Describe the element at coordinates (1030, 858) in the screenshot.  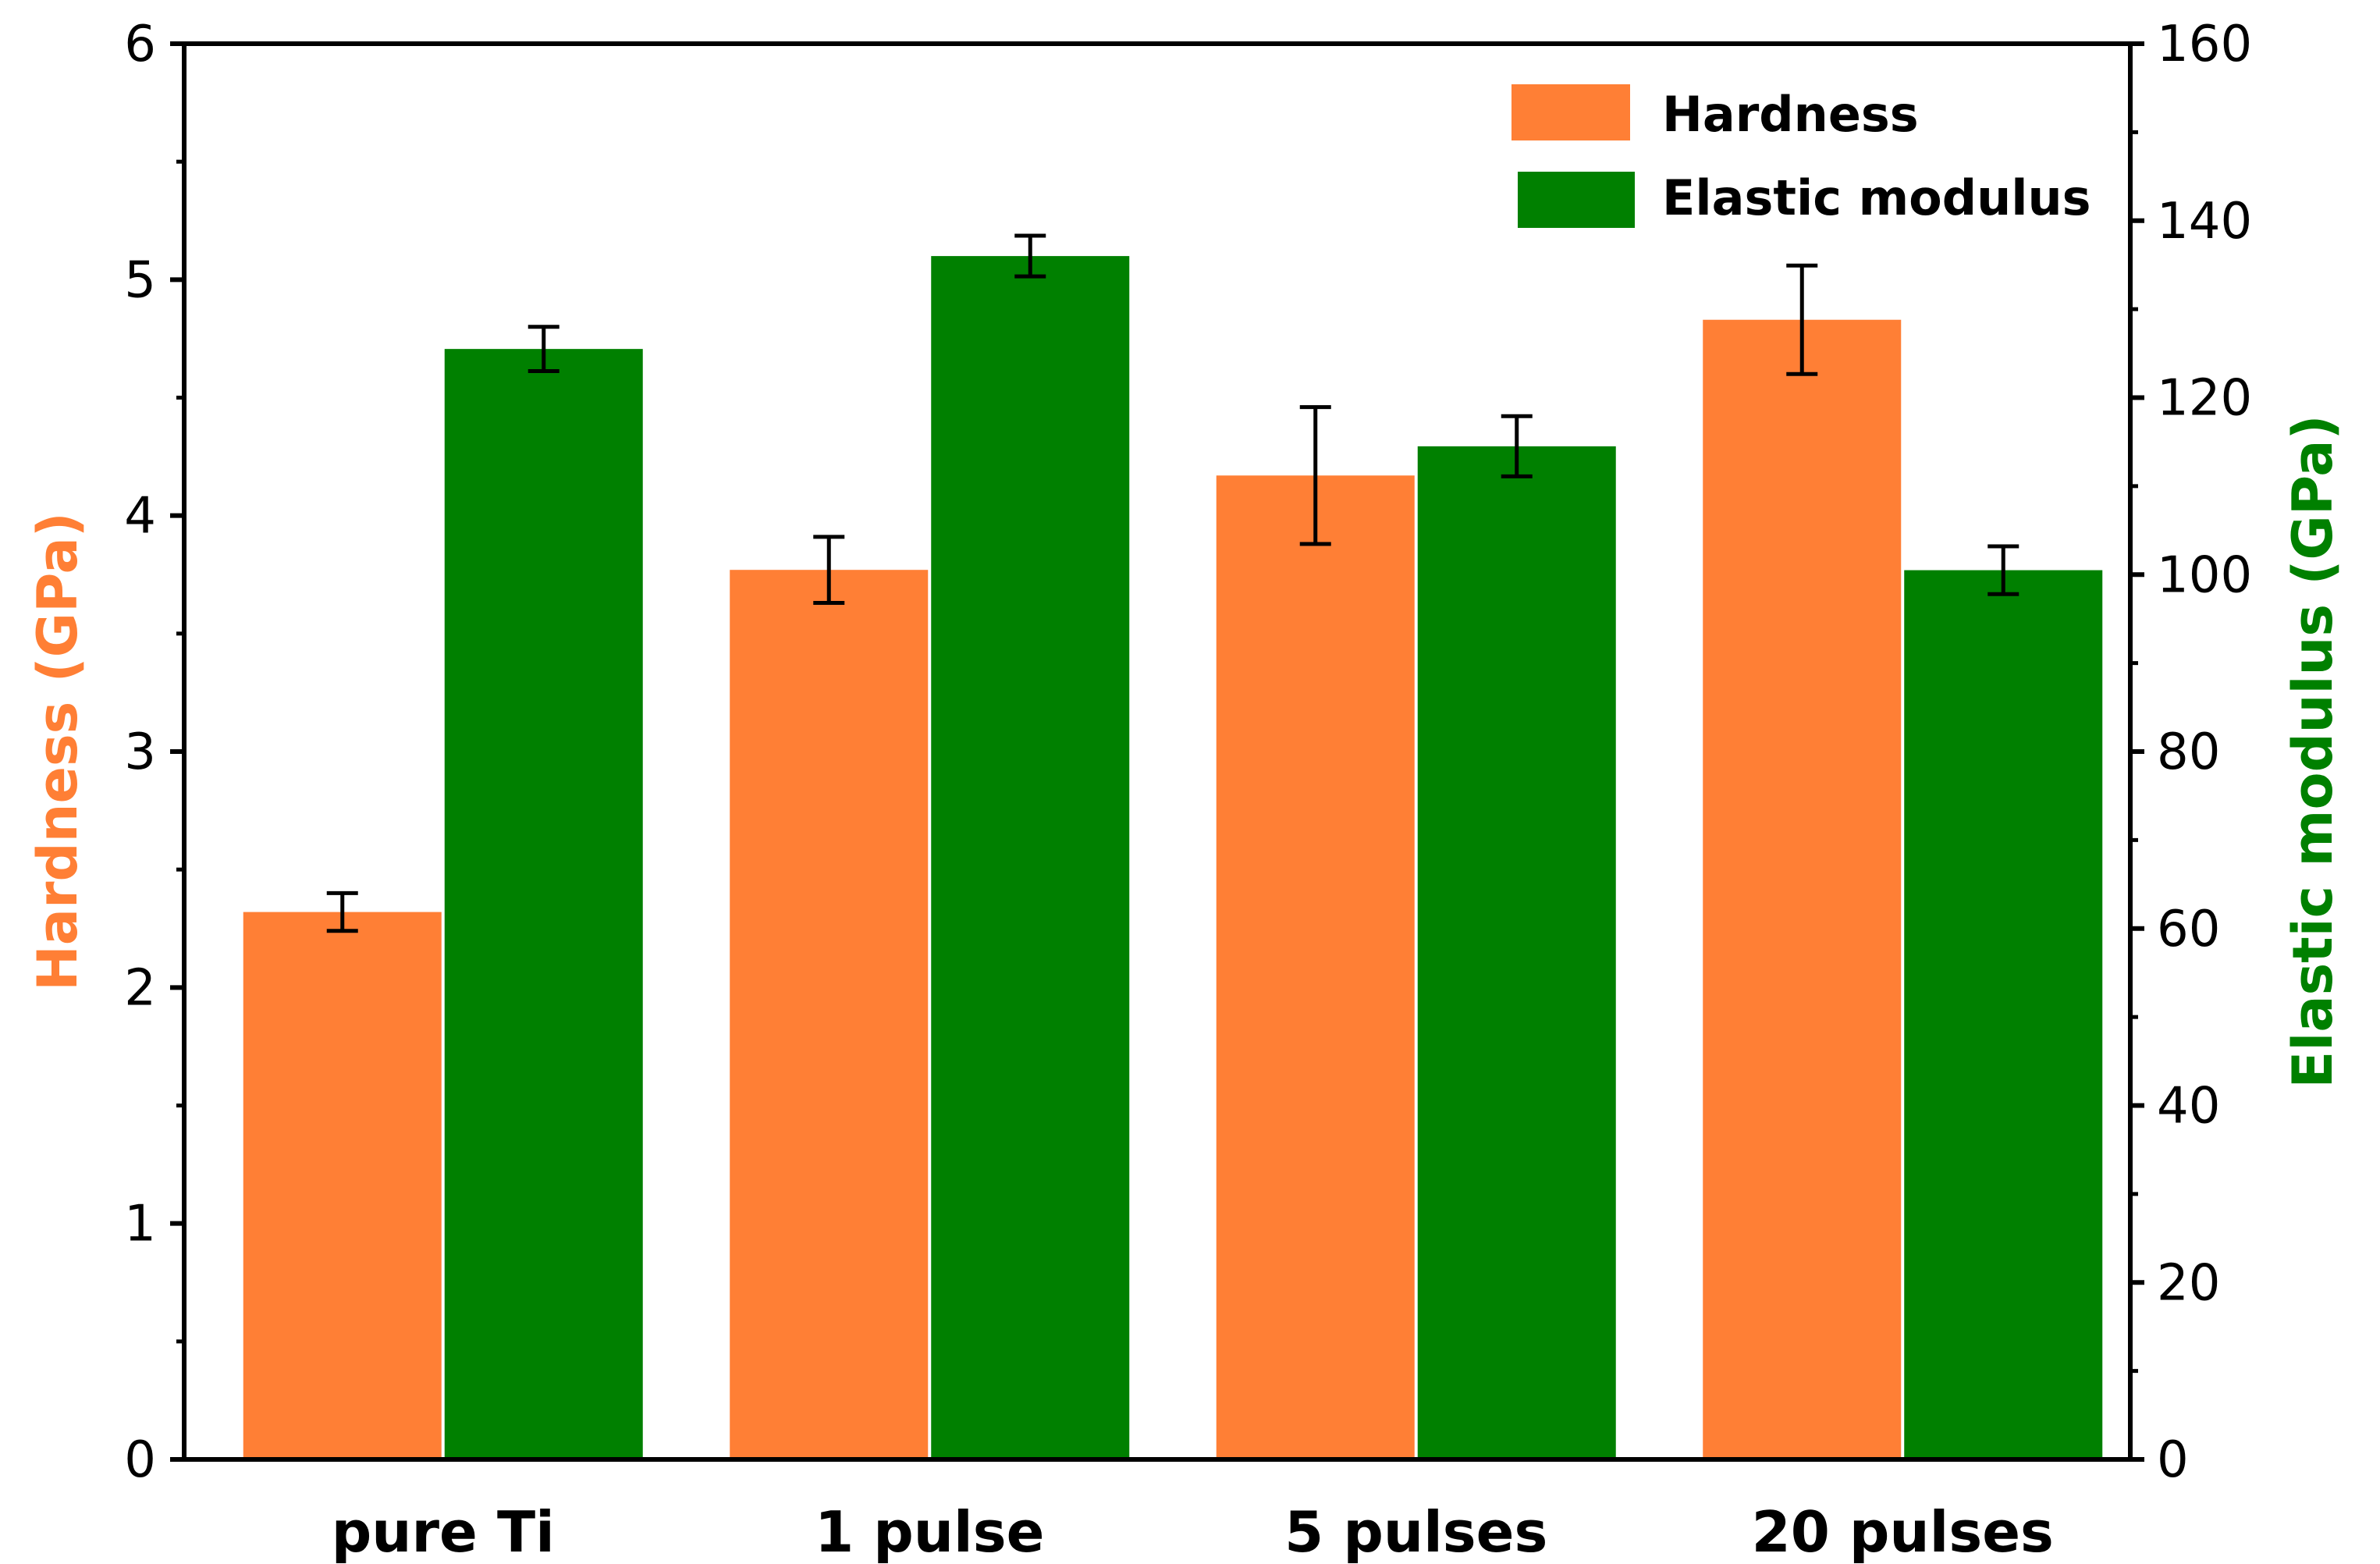
I see `bar-elastic-modulus-1-pulse` at that location.